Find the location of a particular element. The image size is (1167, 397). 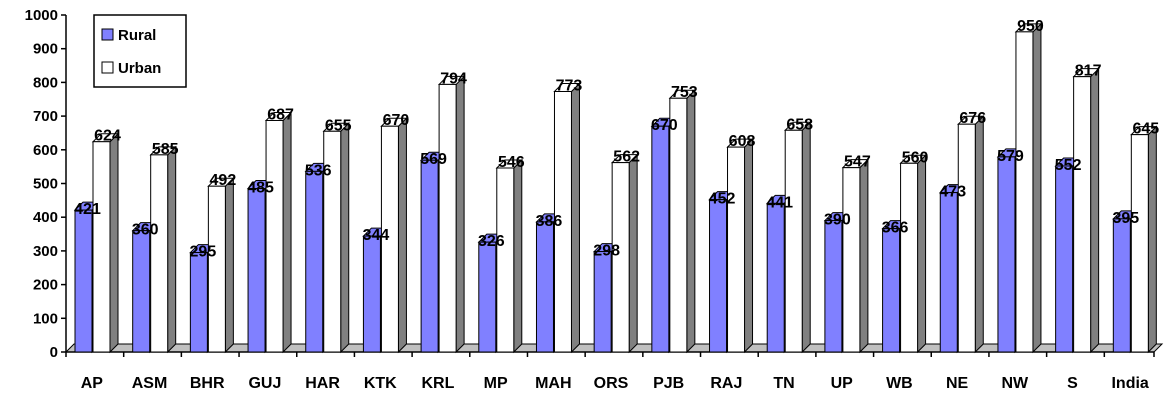

bar-urban-ne-front is located at coordinates (966, 238).